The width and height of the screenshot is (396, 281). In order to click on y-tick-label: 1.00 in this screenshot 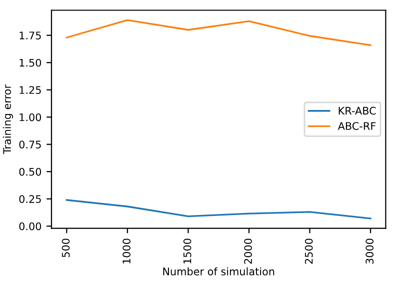, I will do `click(31, 117)`.